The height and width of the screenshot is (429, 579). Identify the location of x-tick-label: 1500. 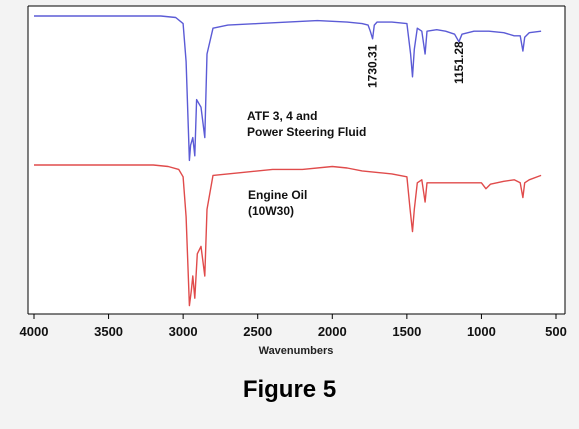
(406, 331).